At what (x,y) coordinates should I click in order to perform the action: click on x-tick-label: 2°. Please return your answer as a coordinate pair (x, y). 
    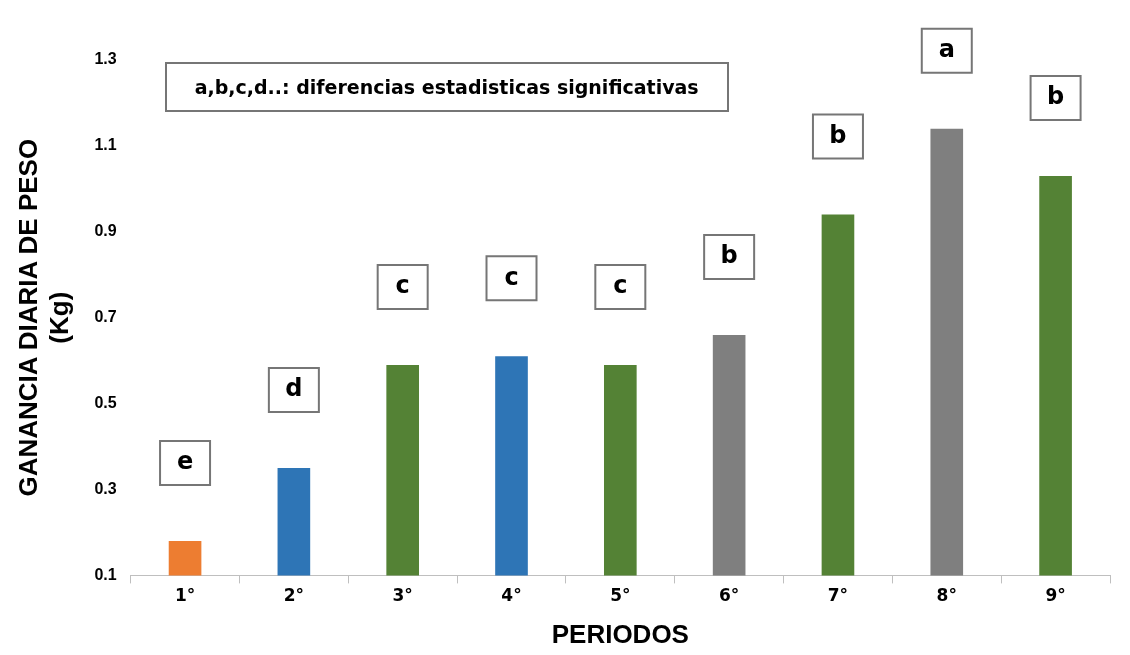
    Looking at the image, I should click on (294, 595).